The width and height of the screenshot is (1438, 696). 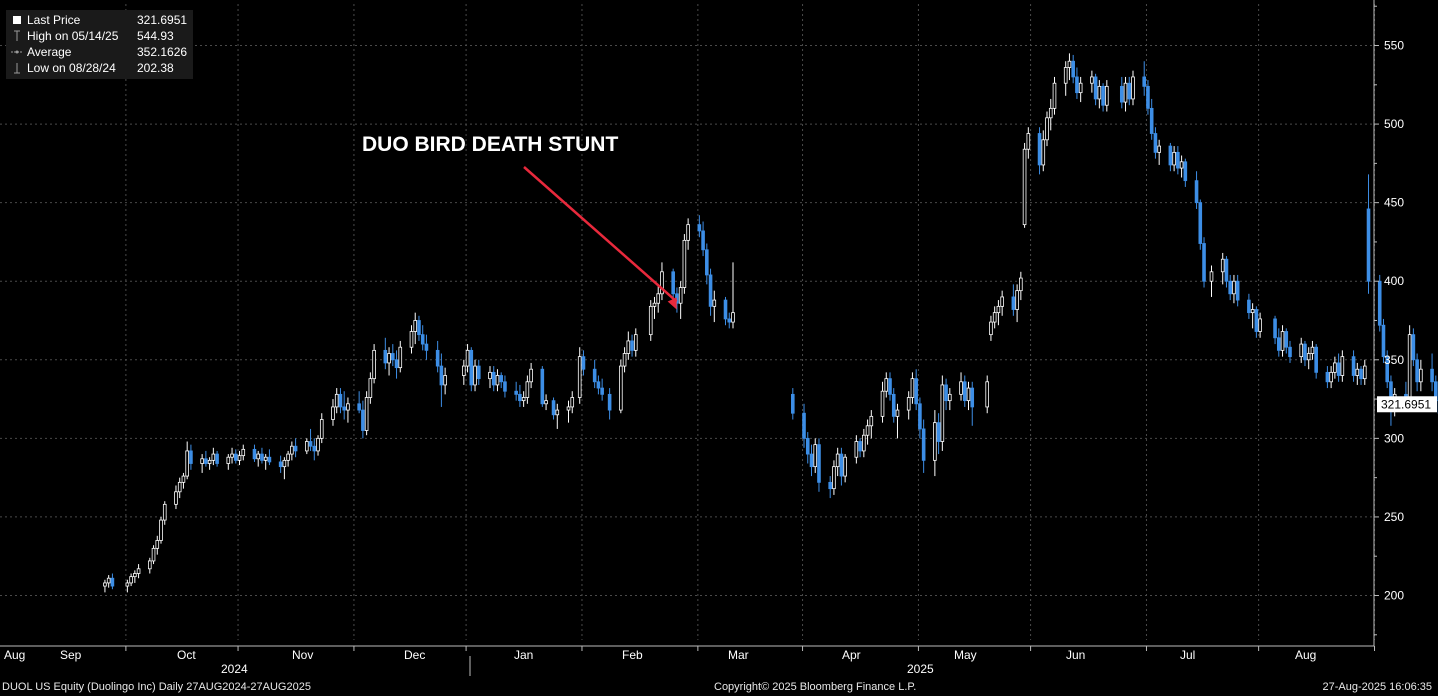 What do you see at coordinates (523, 655) in the screenshot?
I see `x-month-label: Jan` at bounding box center [523, 655].